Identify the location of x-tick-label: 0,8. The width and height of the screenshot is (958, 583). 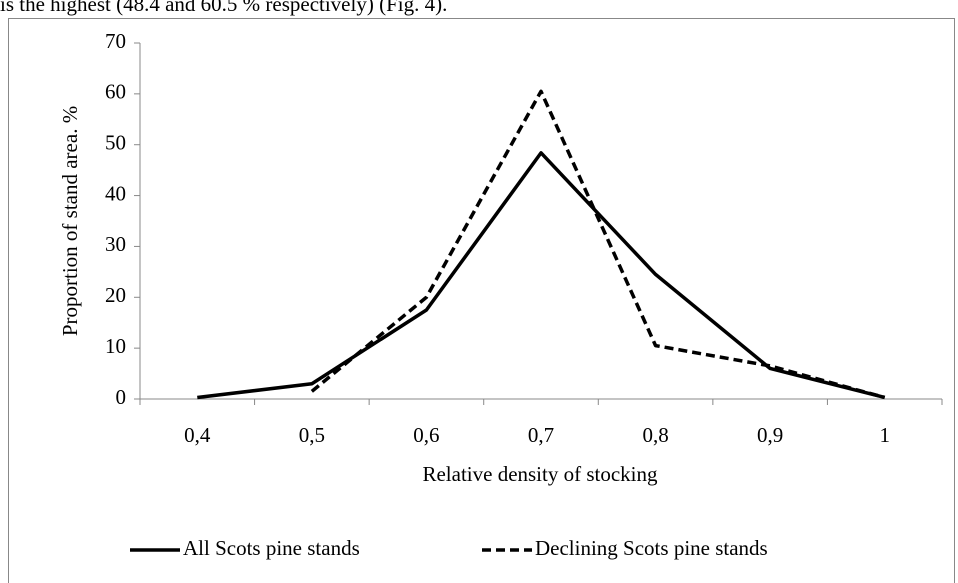
(655, 435).